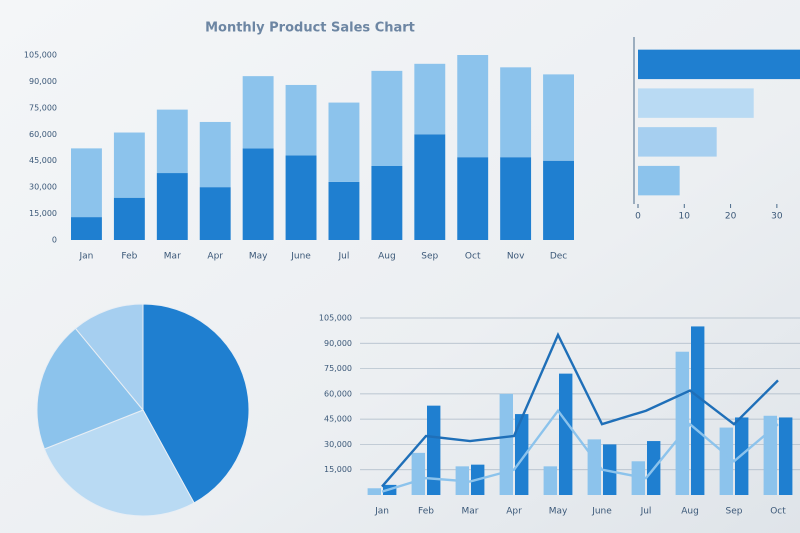  I want to click on chart-title: Monthly Product Sales Chart, so click(310, 28).